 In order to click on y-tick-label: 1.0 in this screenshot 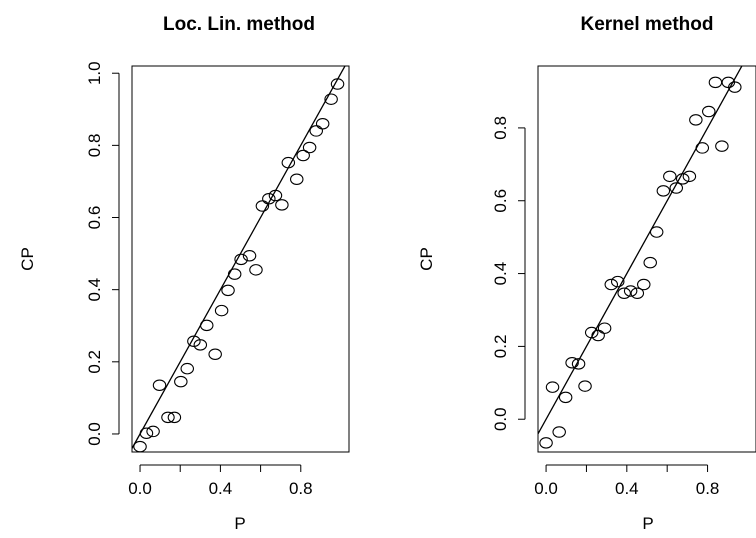, I will do `click(94, 73)`.